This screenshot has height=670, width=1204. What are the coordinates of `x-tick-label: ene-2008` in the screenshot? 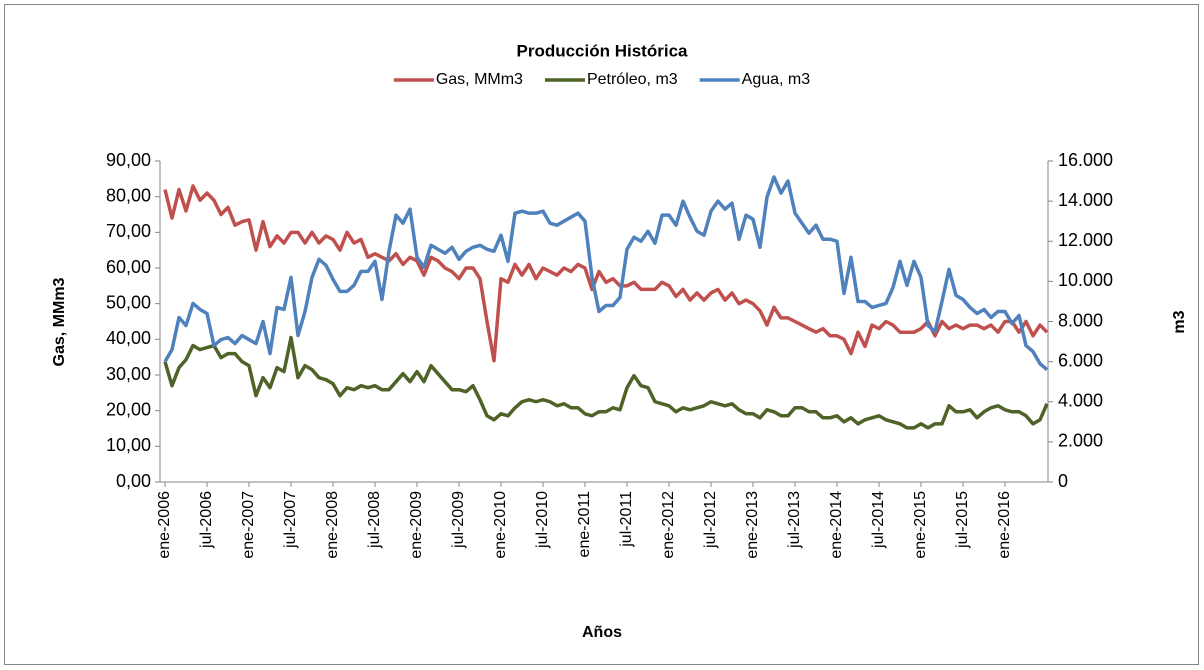 It's located at (332, 525).